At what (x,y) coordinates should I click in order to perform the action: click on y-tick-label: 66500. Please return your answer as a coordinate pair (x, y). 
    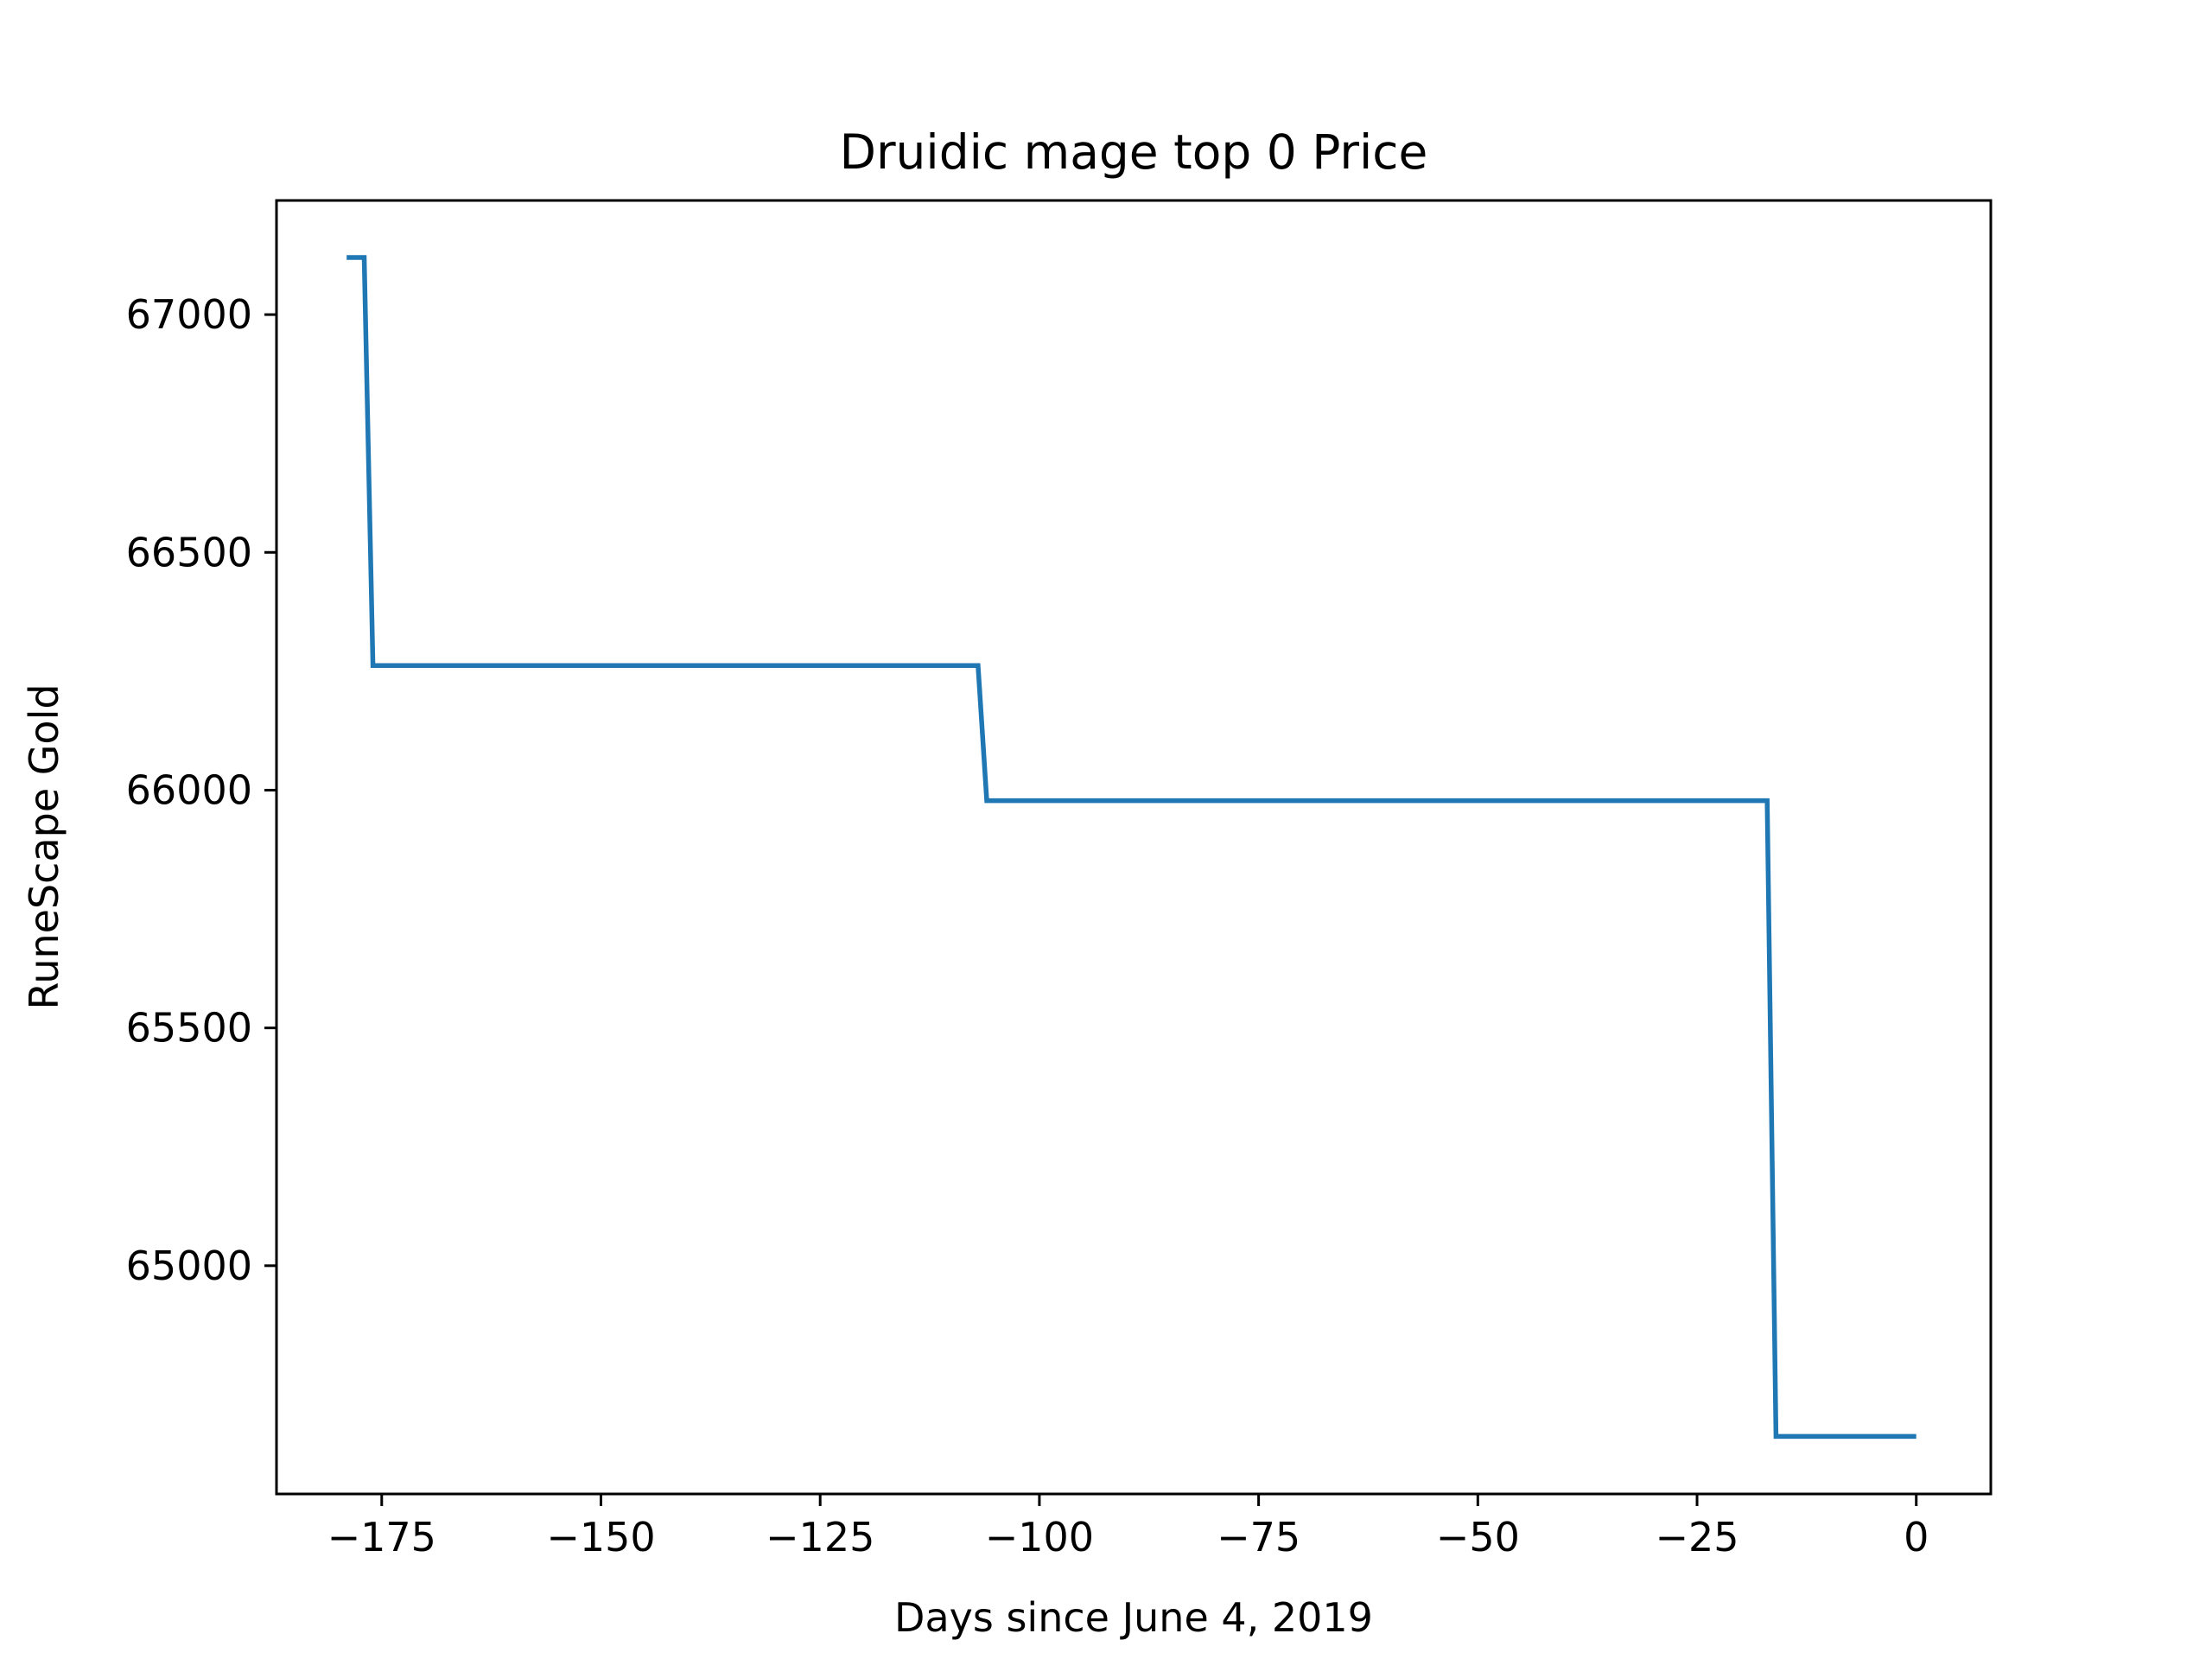
    Looking at the image, I should click on (189, 552).